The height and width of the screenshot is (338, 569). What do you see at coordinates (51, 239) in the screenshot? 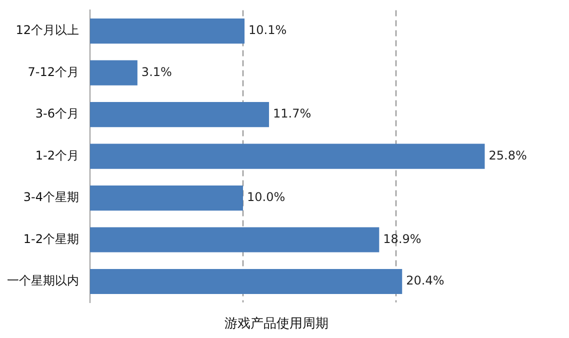
I see `y-tick-label: 1-2个星期` at bounding box center [51, 239].